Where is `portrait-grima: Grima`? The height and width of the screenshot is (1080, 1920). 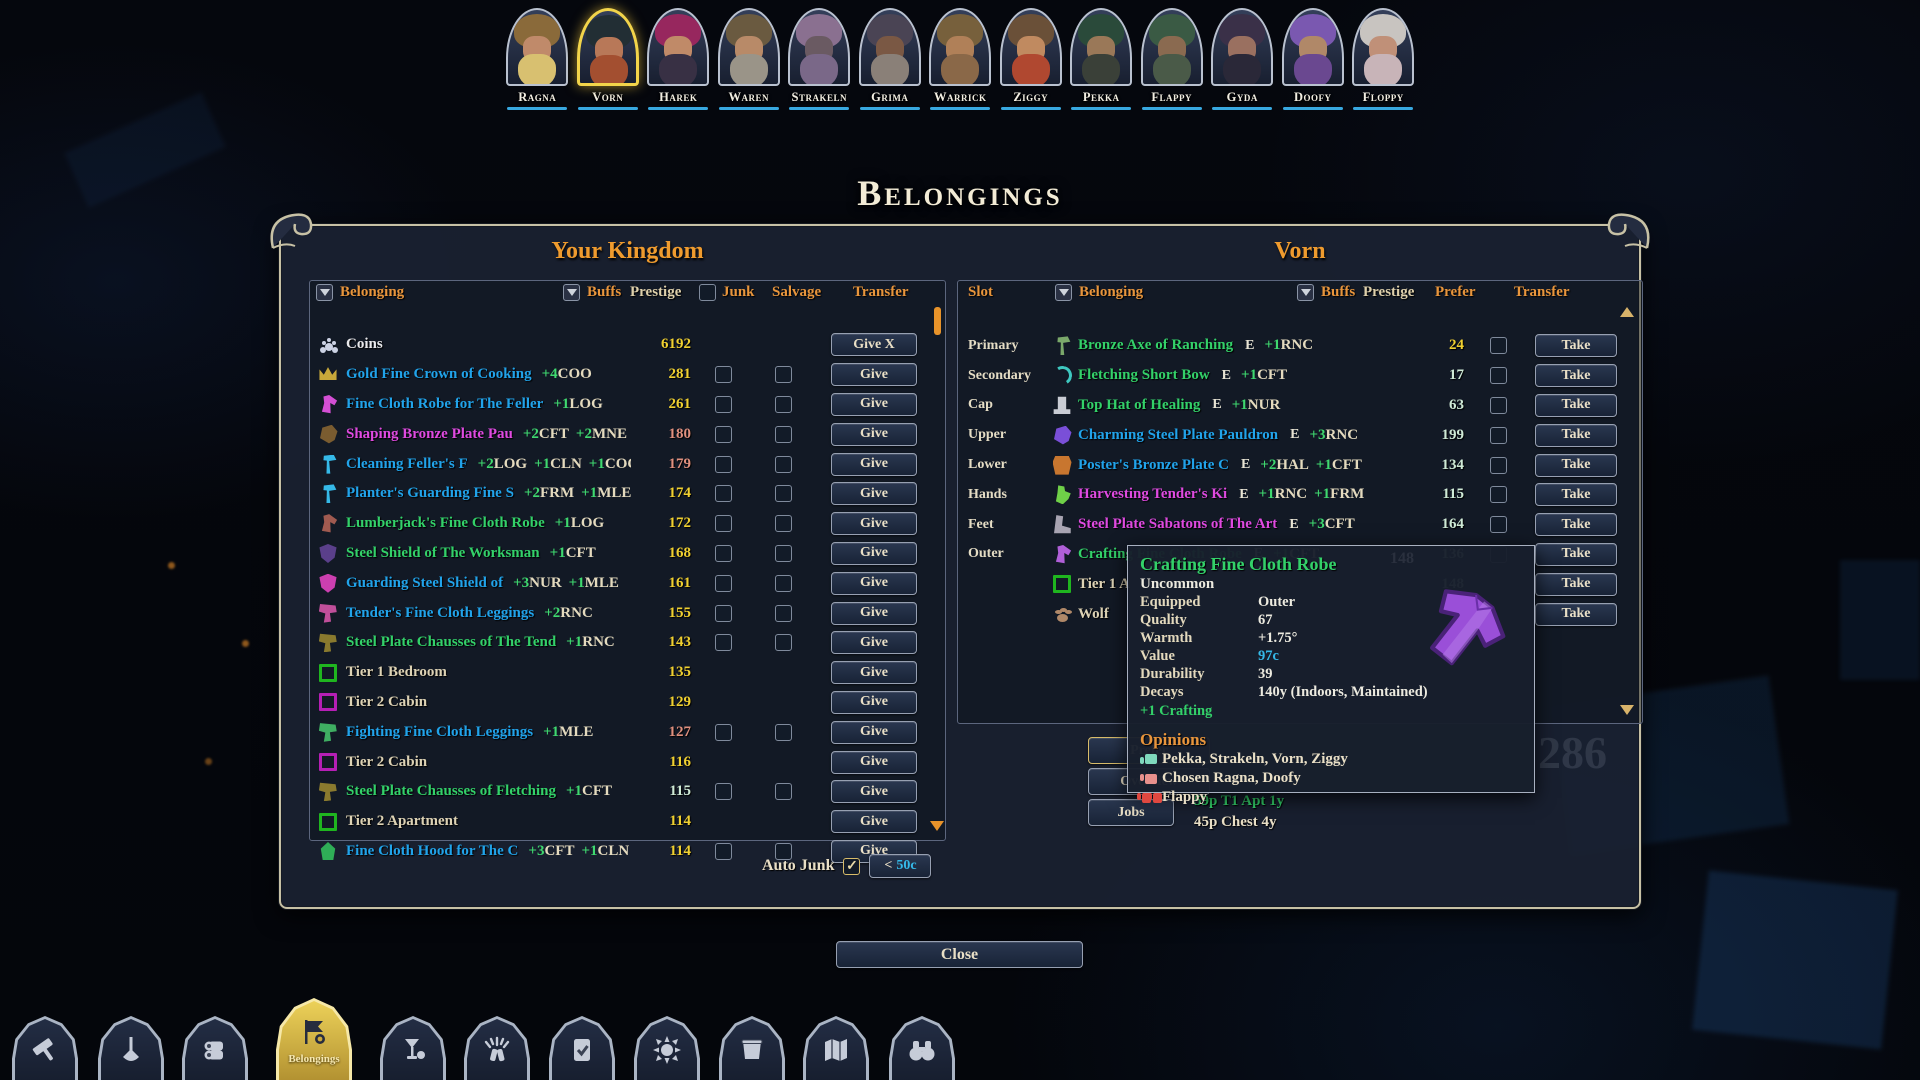 portrait-grima: Grima is located at coordinates (890, 59).